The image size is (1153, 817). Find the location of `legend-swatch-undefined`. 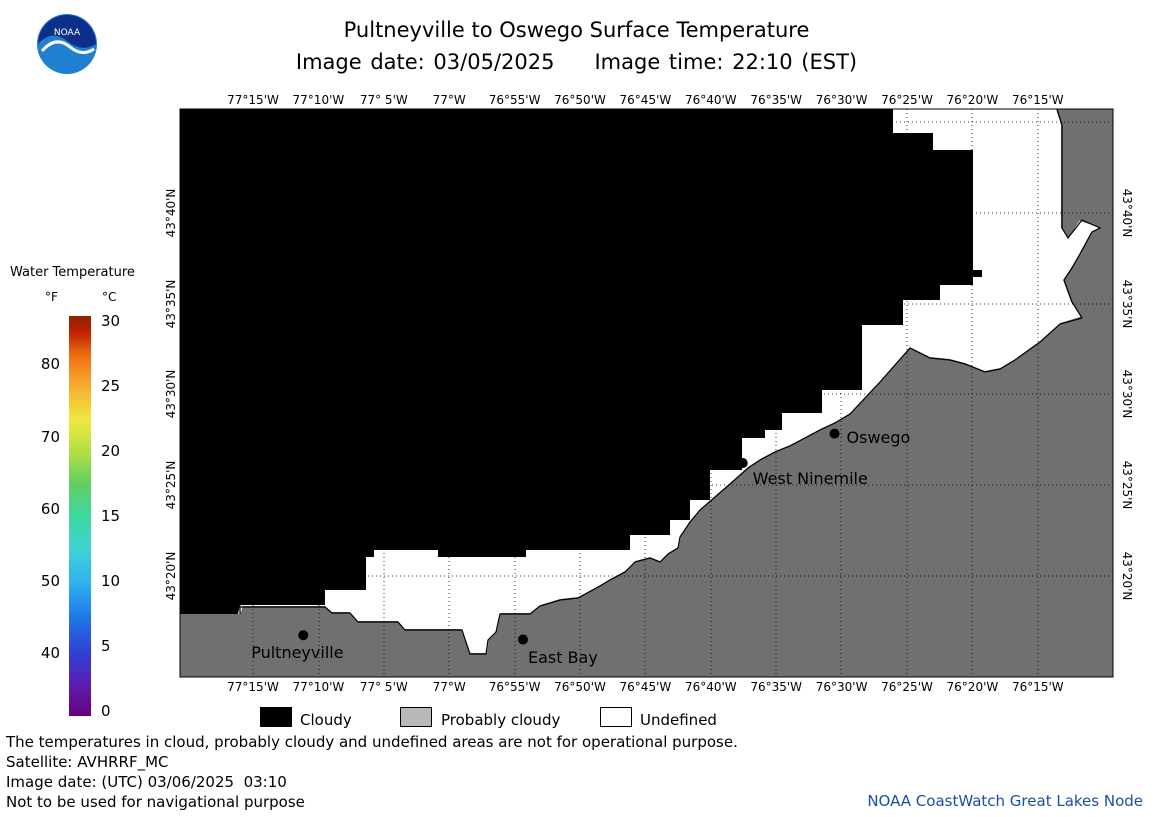

legend-swatch-undefined is located at coordinates (616, 717).